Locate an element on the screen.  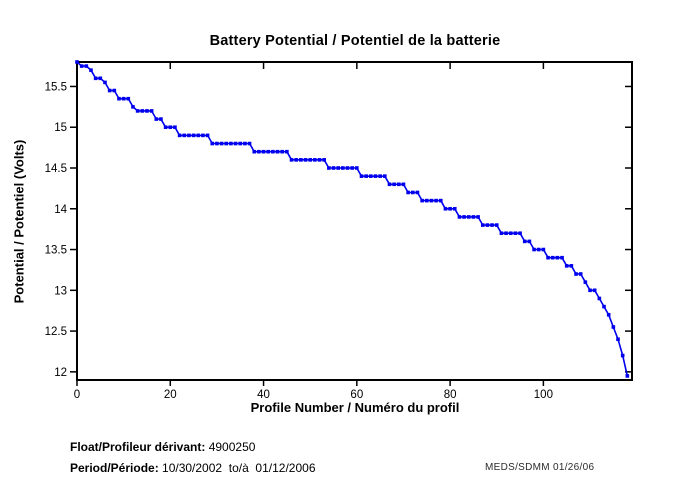
y-tick-label: 14.5 is located at coordinates (56, 169).